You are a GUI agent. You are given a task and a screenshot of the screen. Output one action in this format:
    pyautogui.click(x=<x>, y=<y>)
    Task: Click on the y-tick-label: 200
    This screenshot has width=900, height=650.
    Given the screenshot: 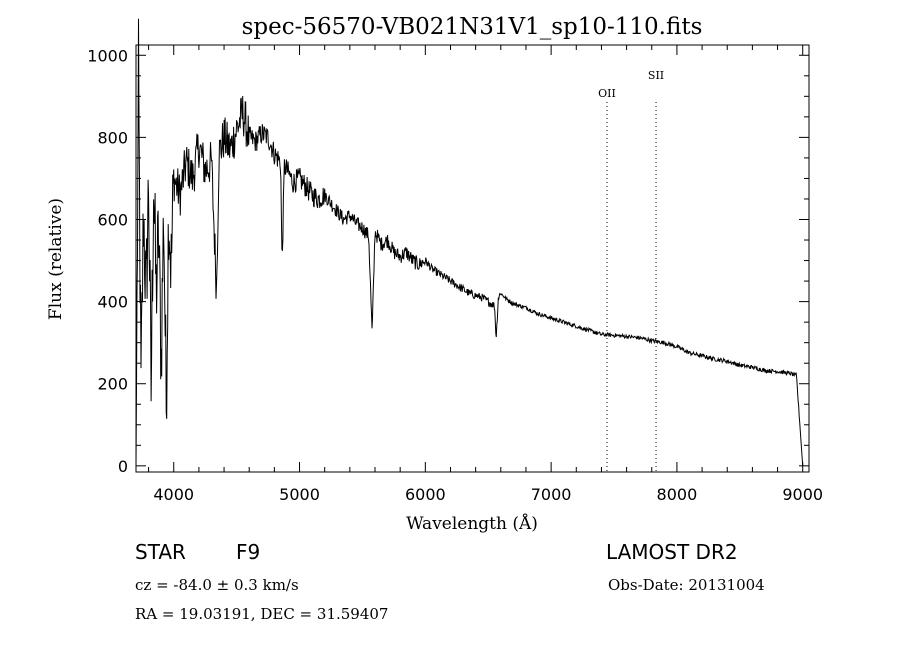 What is the action you would take?
    pyautogui.click(x=112, y=384)
    